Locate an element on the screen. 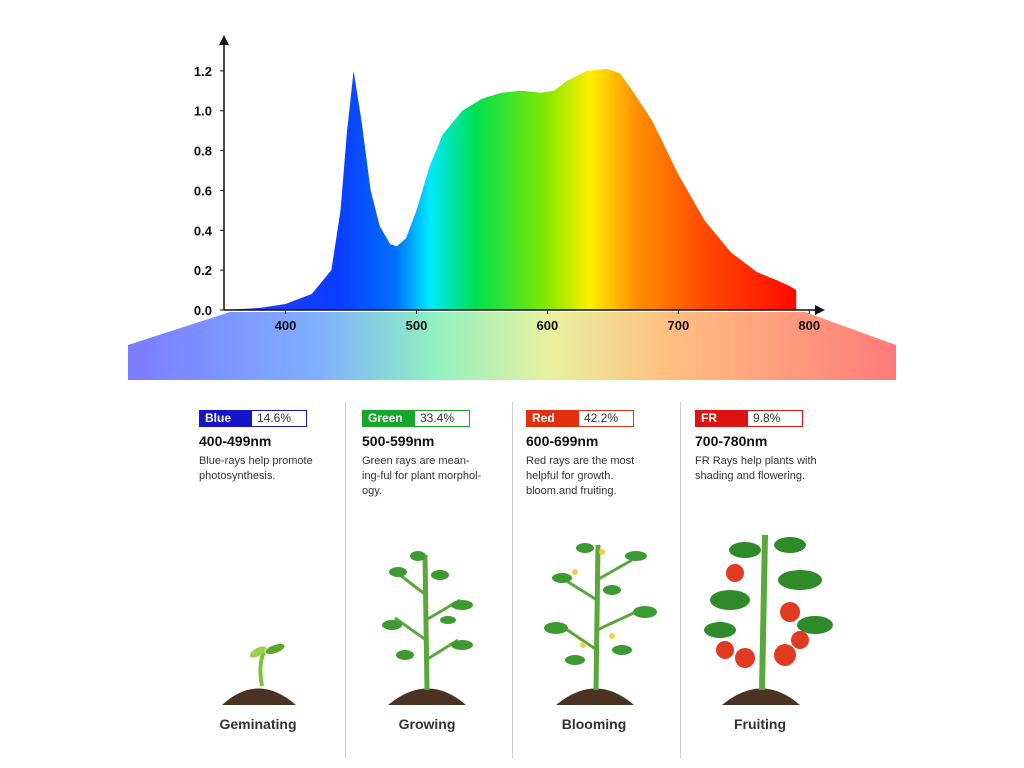  description-line: FR Rays help plants with is located at coordinates (756, 461).